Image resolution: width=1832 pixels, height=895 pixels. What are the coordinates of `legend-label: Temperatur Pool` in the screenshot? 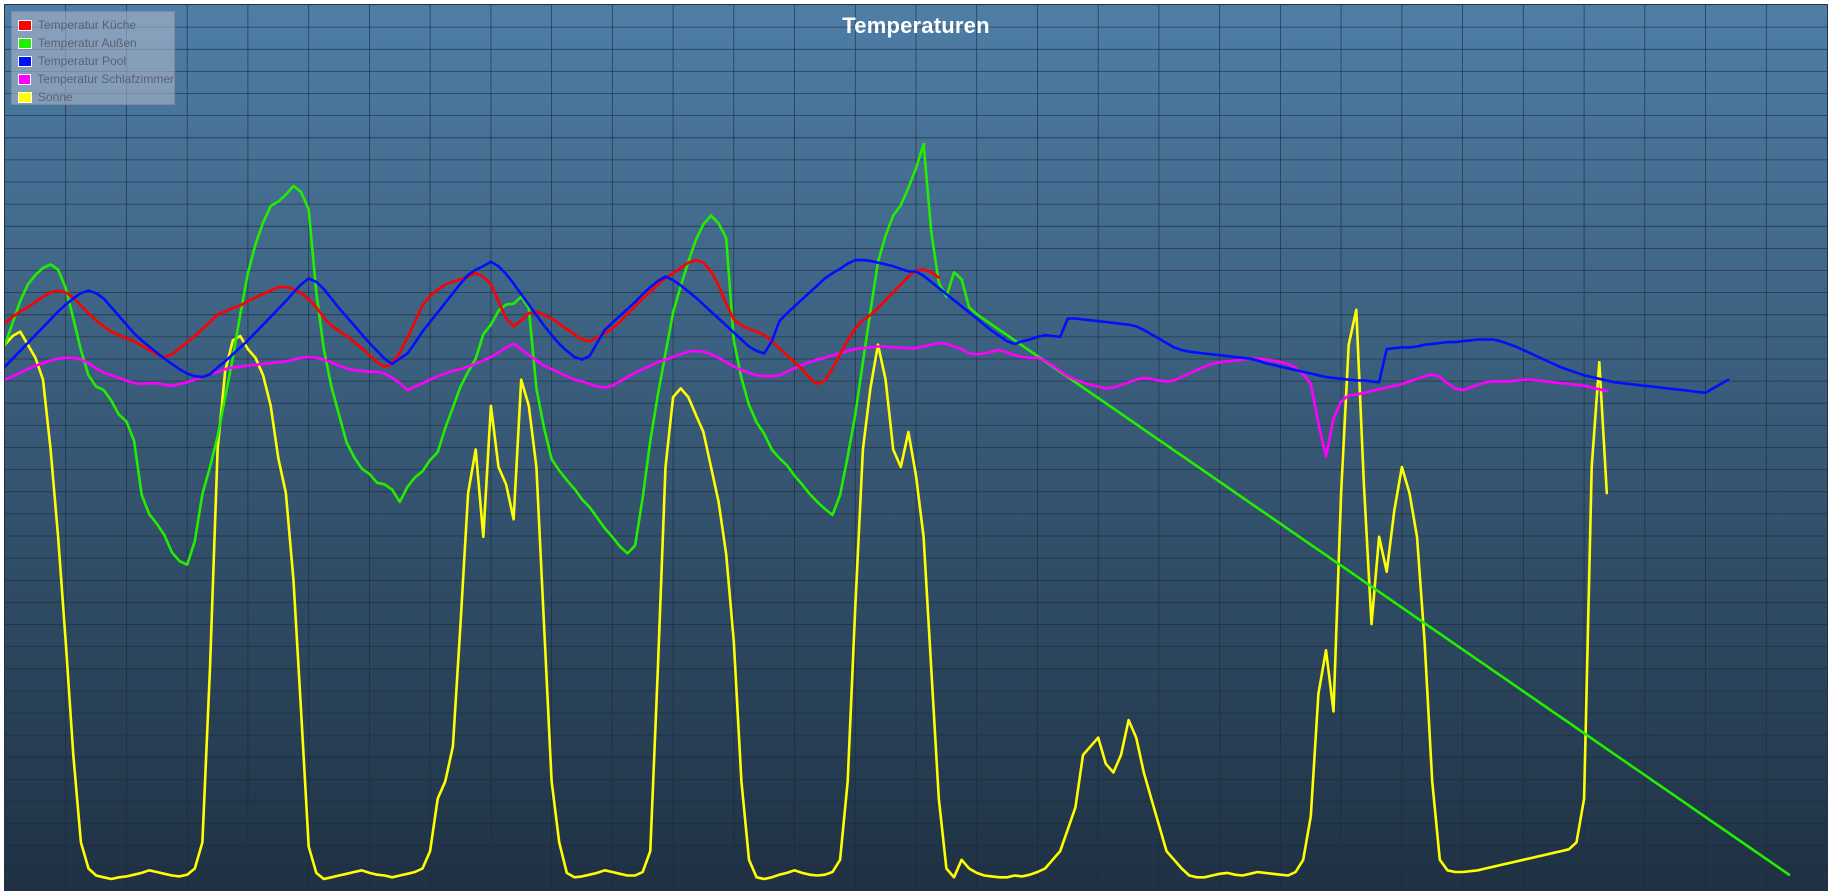 It's located at (82, 61).